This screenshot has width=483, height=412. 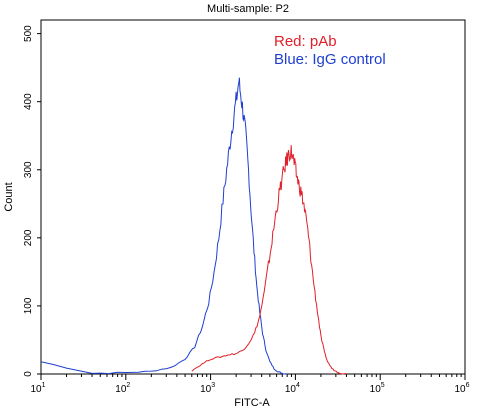 I want to click on x-axis-ticks: 10¹ 10² 10³ 10⁴ 10⁵ 10⁶, so click(x=250, y=384).